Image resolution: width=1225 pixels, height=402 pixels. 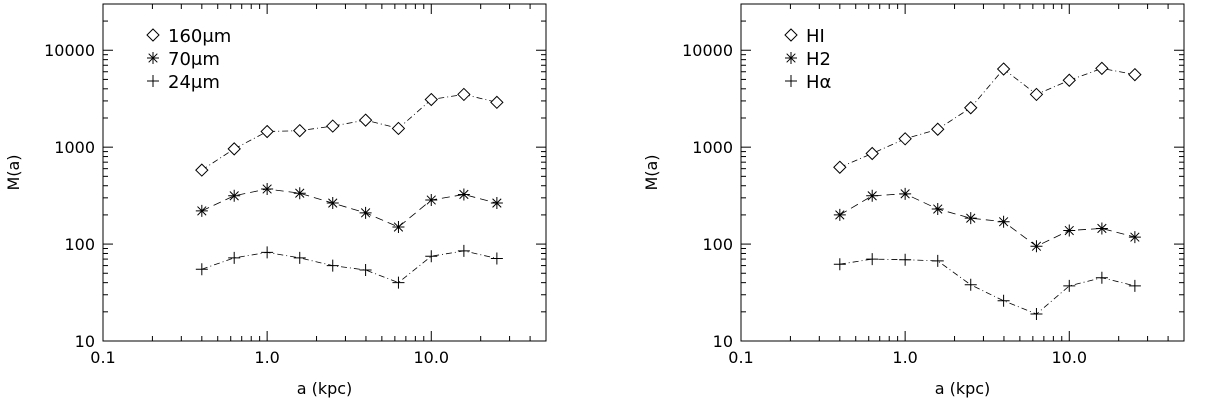 I want to click on legend-label: H2, so click(x=818, y=59).